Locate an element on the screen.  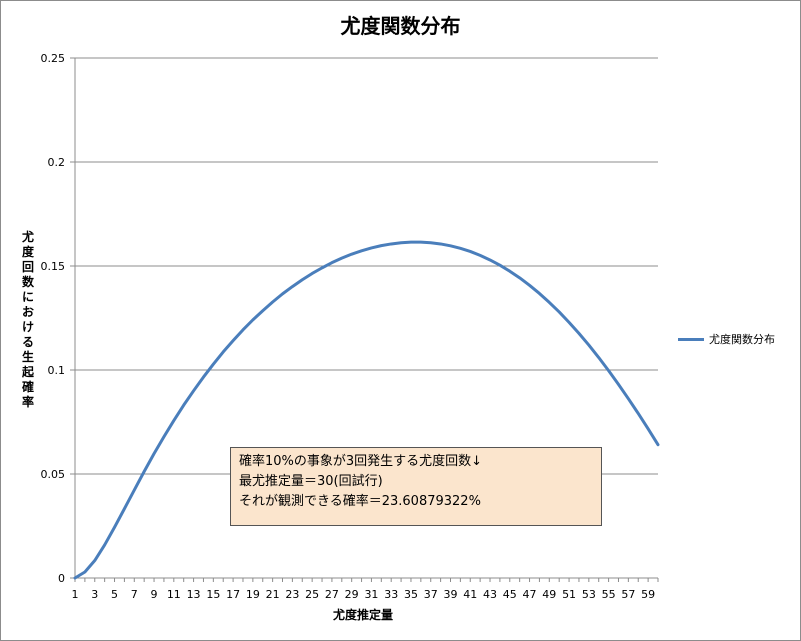
legend-swatch is located at coordinates (691, 339).